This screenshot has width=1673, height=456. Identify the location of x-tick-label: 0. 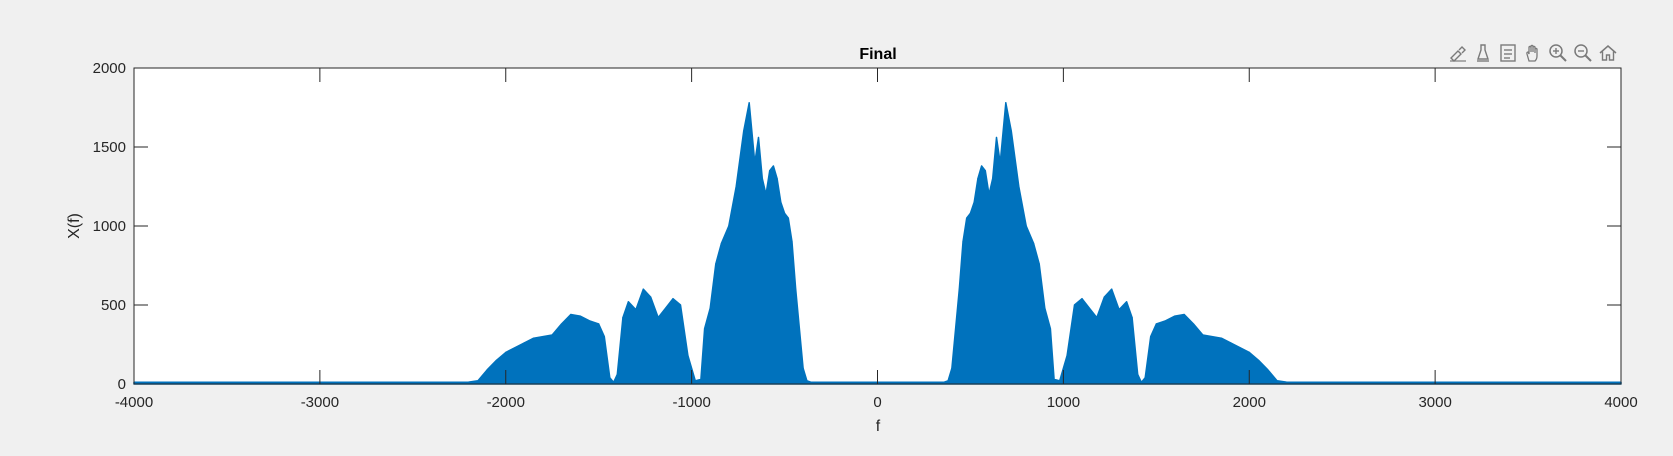
(877, 402).